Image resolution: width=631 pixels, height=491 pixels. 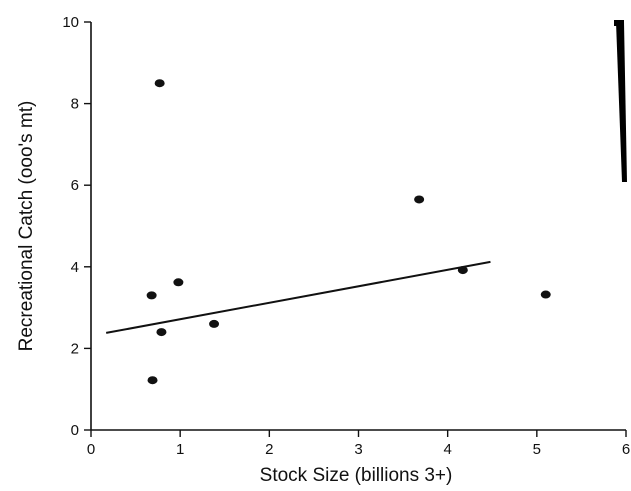 I want to click on y-tick-label: 2, so click(x=75, y=348).